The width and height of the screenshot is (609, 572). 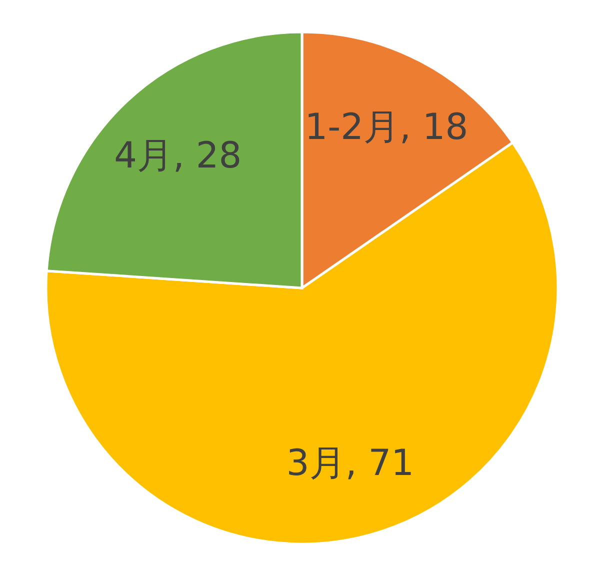 I want to click on data-label: , 71, so click(x=379, y=463).